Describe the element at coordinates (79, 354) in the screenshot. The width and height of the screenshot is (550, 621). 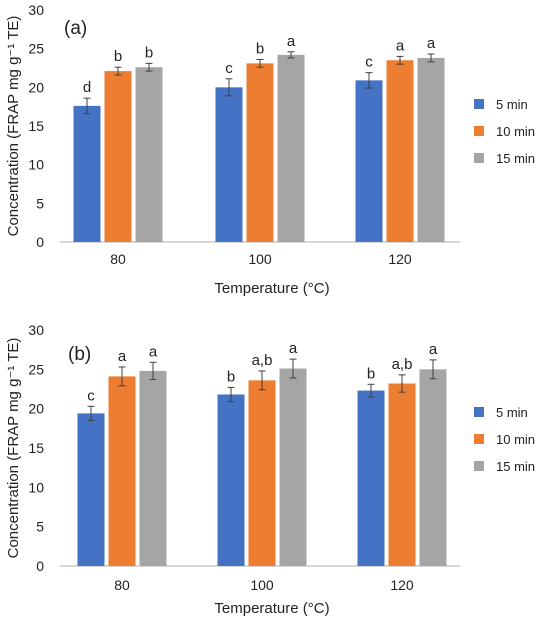
I see `panel-label: (b)` at that location.